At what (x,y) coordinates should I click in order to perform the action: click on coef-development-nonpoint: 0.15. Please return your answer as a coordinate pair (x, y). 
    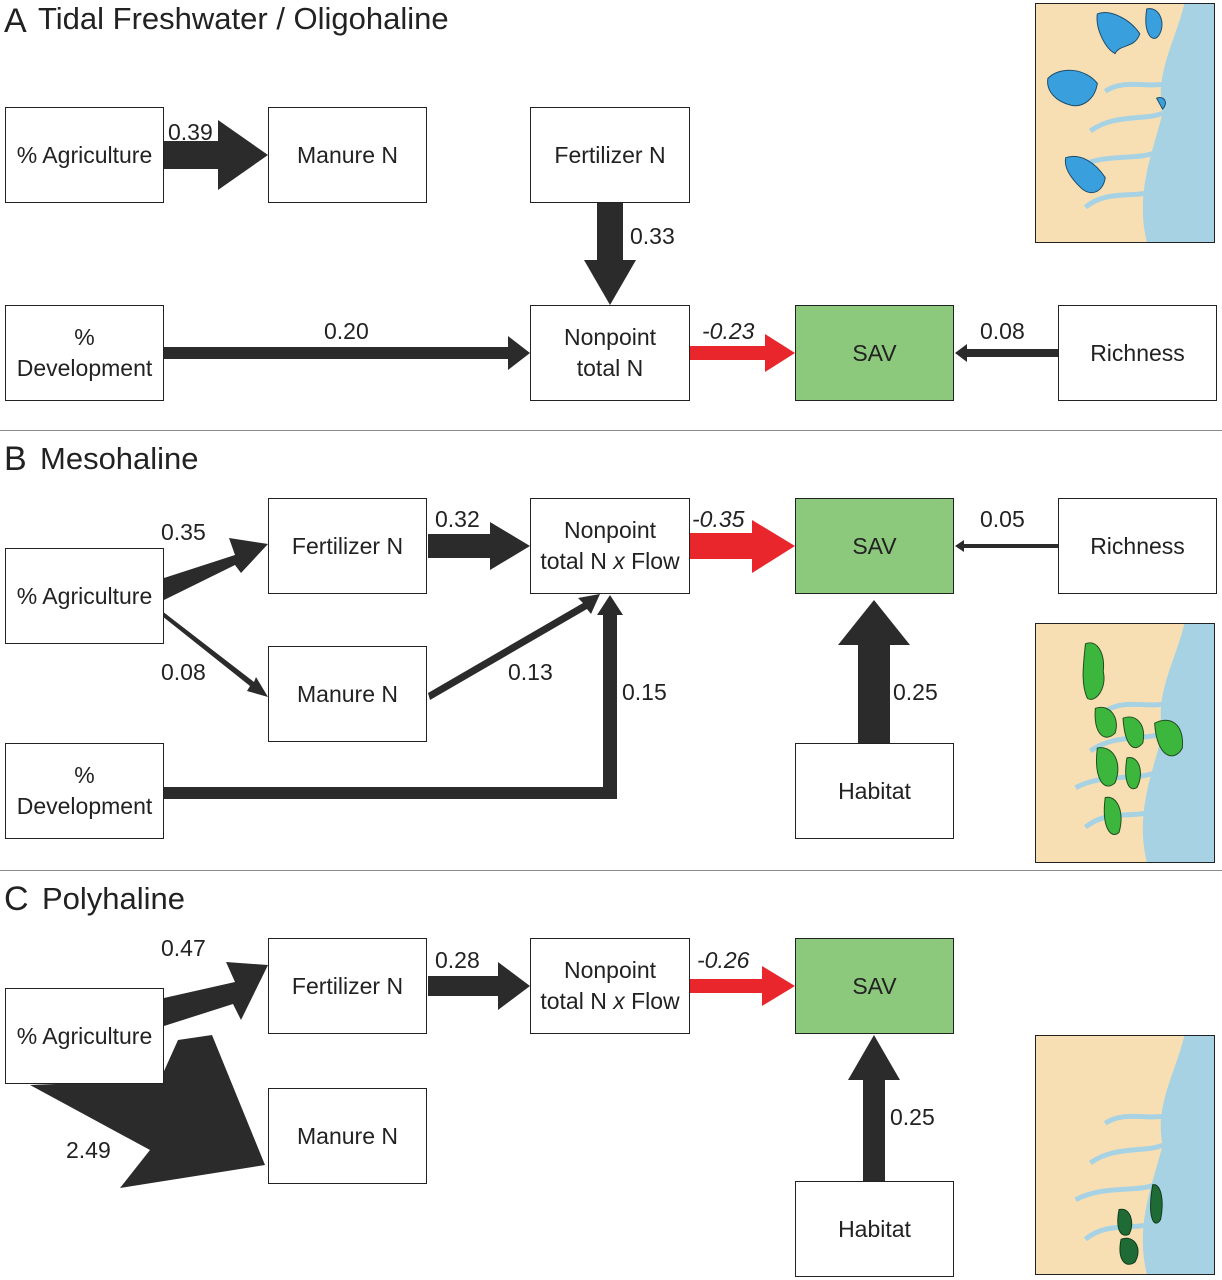
    Looking at the image, I should click on (644, 692).